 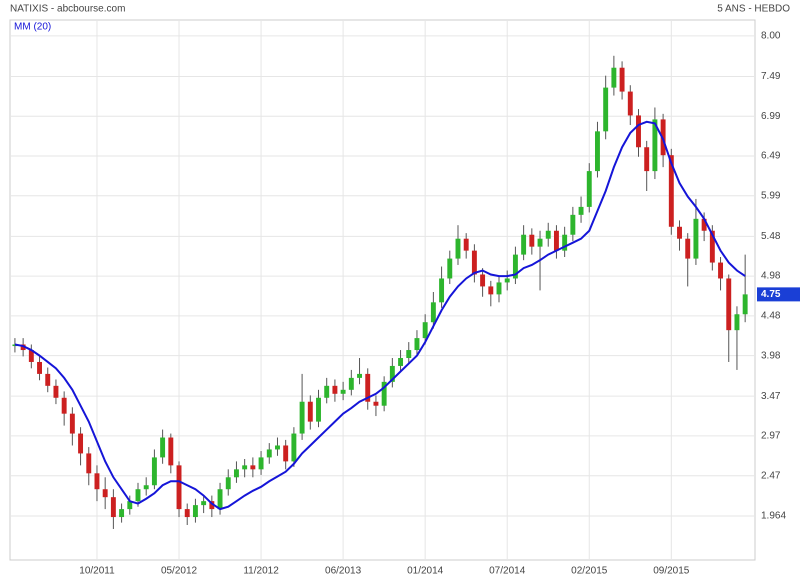 I want to click on x-tick-label: 07/2014, so click(x=507, y=571).